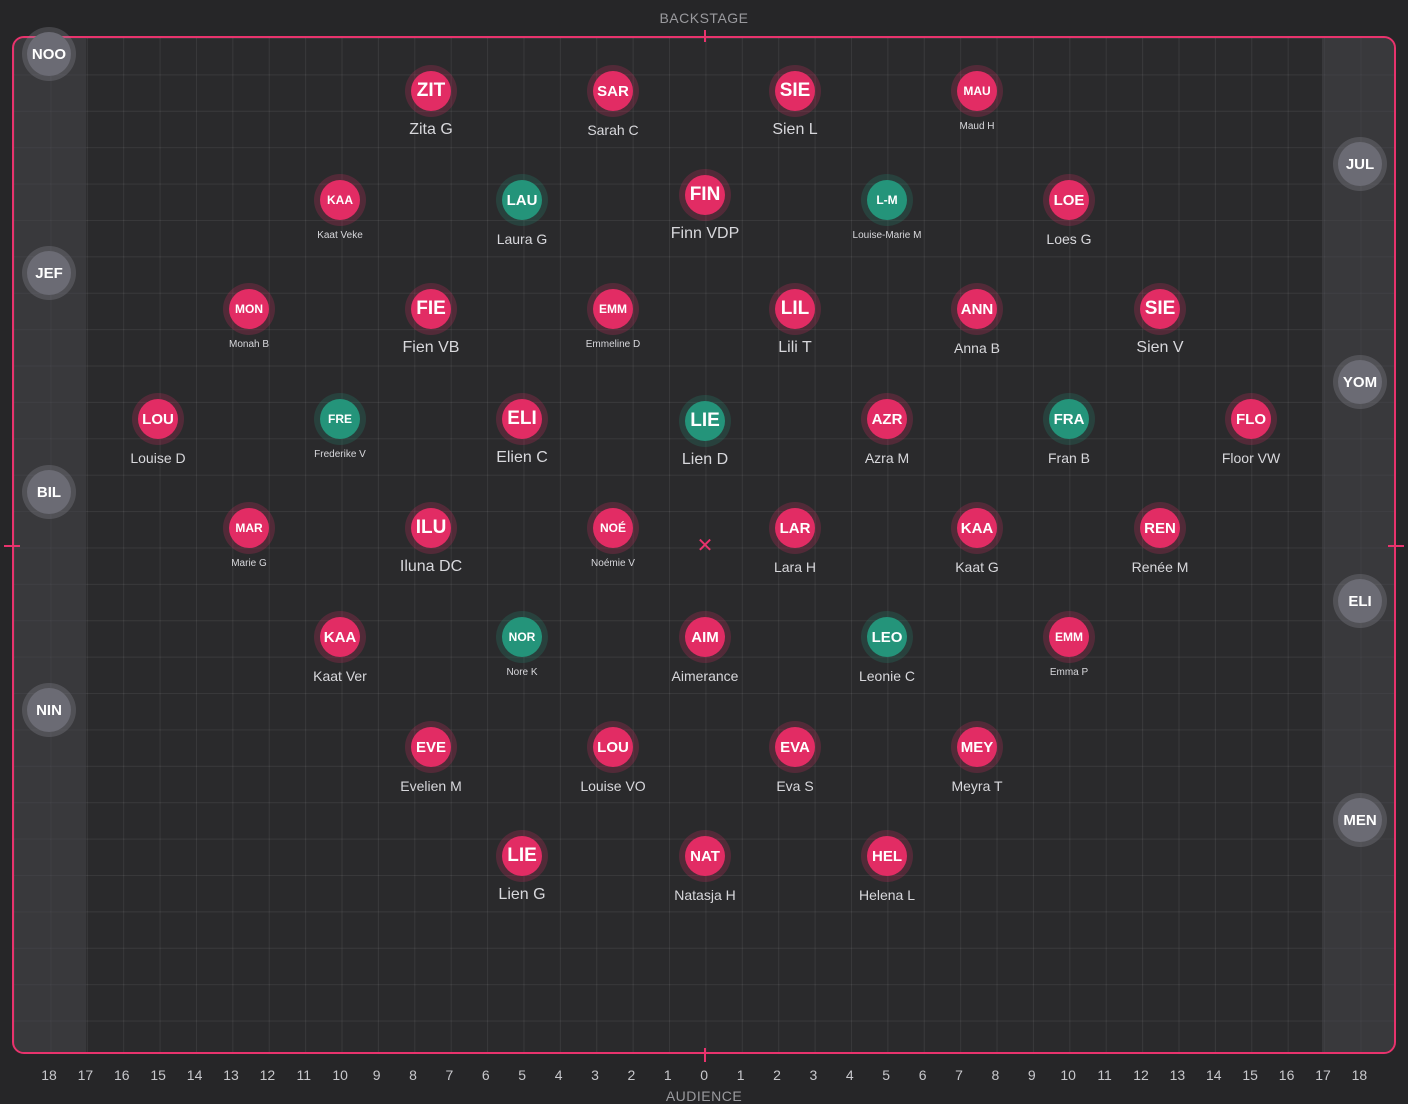  I want to click on dancer-badge: FLO, so click(1251, 419).